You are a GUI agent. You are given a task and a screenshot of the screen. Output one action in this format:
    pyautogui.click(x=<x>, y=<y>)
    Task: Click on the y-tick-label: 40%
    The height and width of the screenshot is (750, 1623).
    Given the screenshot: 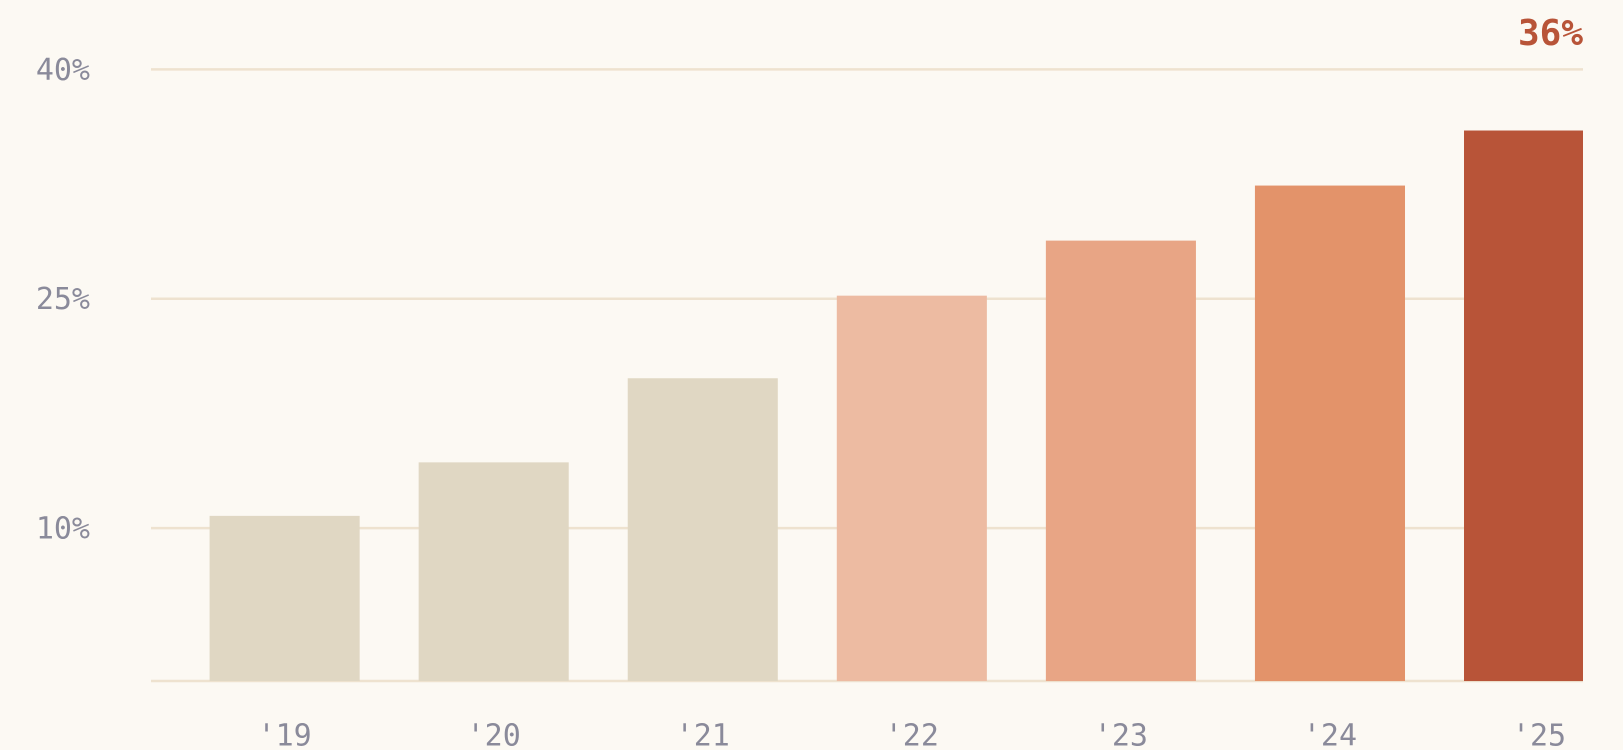 What is the action you would take?
    pyautogui.click(x=63, y=70)
    